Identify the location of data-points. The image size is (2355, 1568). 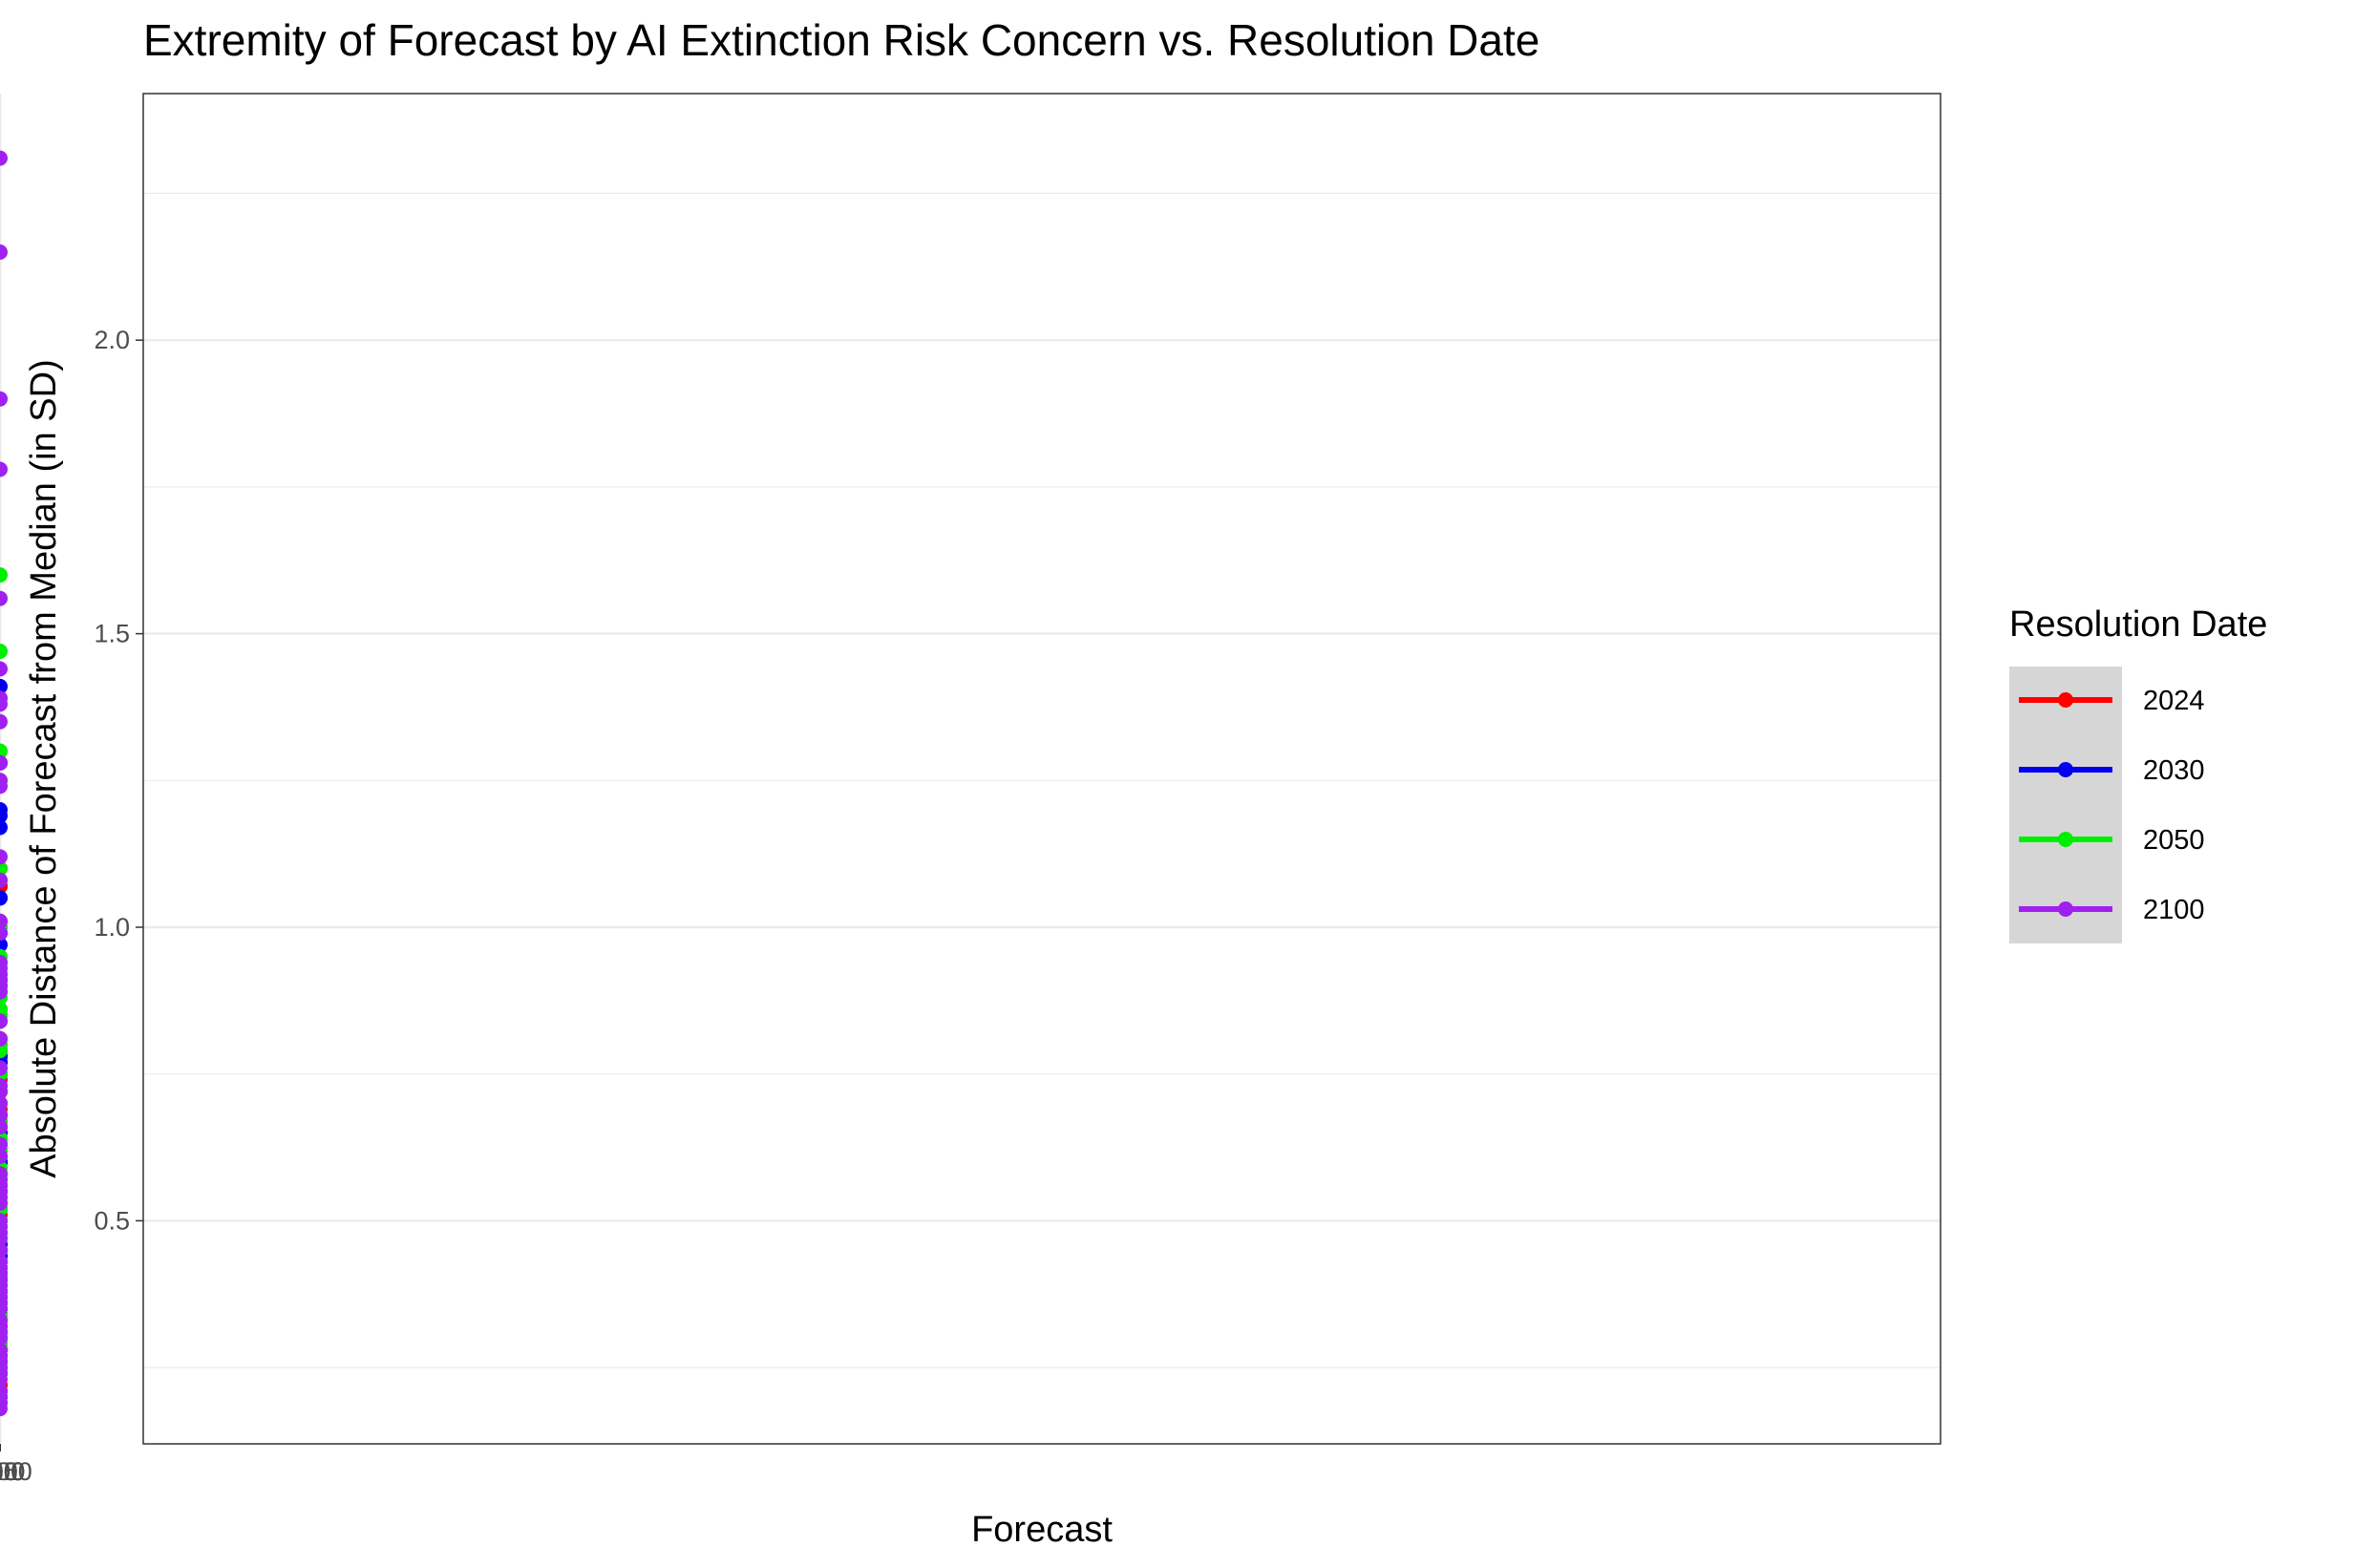
(4, 783).